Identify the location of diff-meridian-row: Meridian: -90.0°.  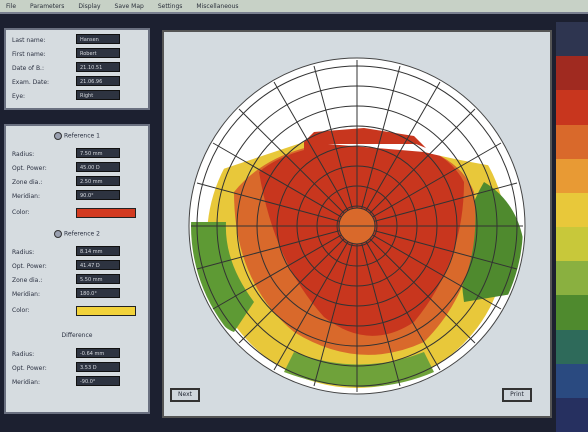
(66, 382).